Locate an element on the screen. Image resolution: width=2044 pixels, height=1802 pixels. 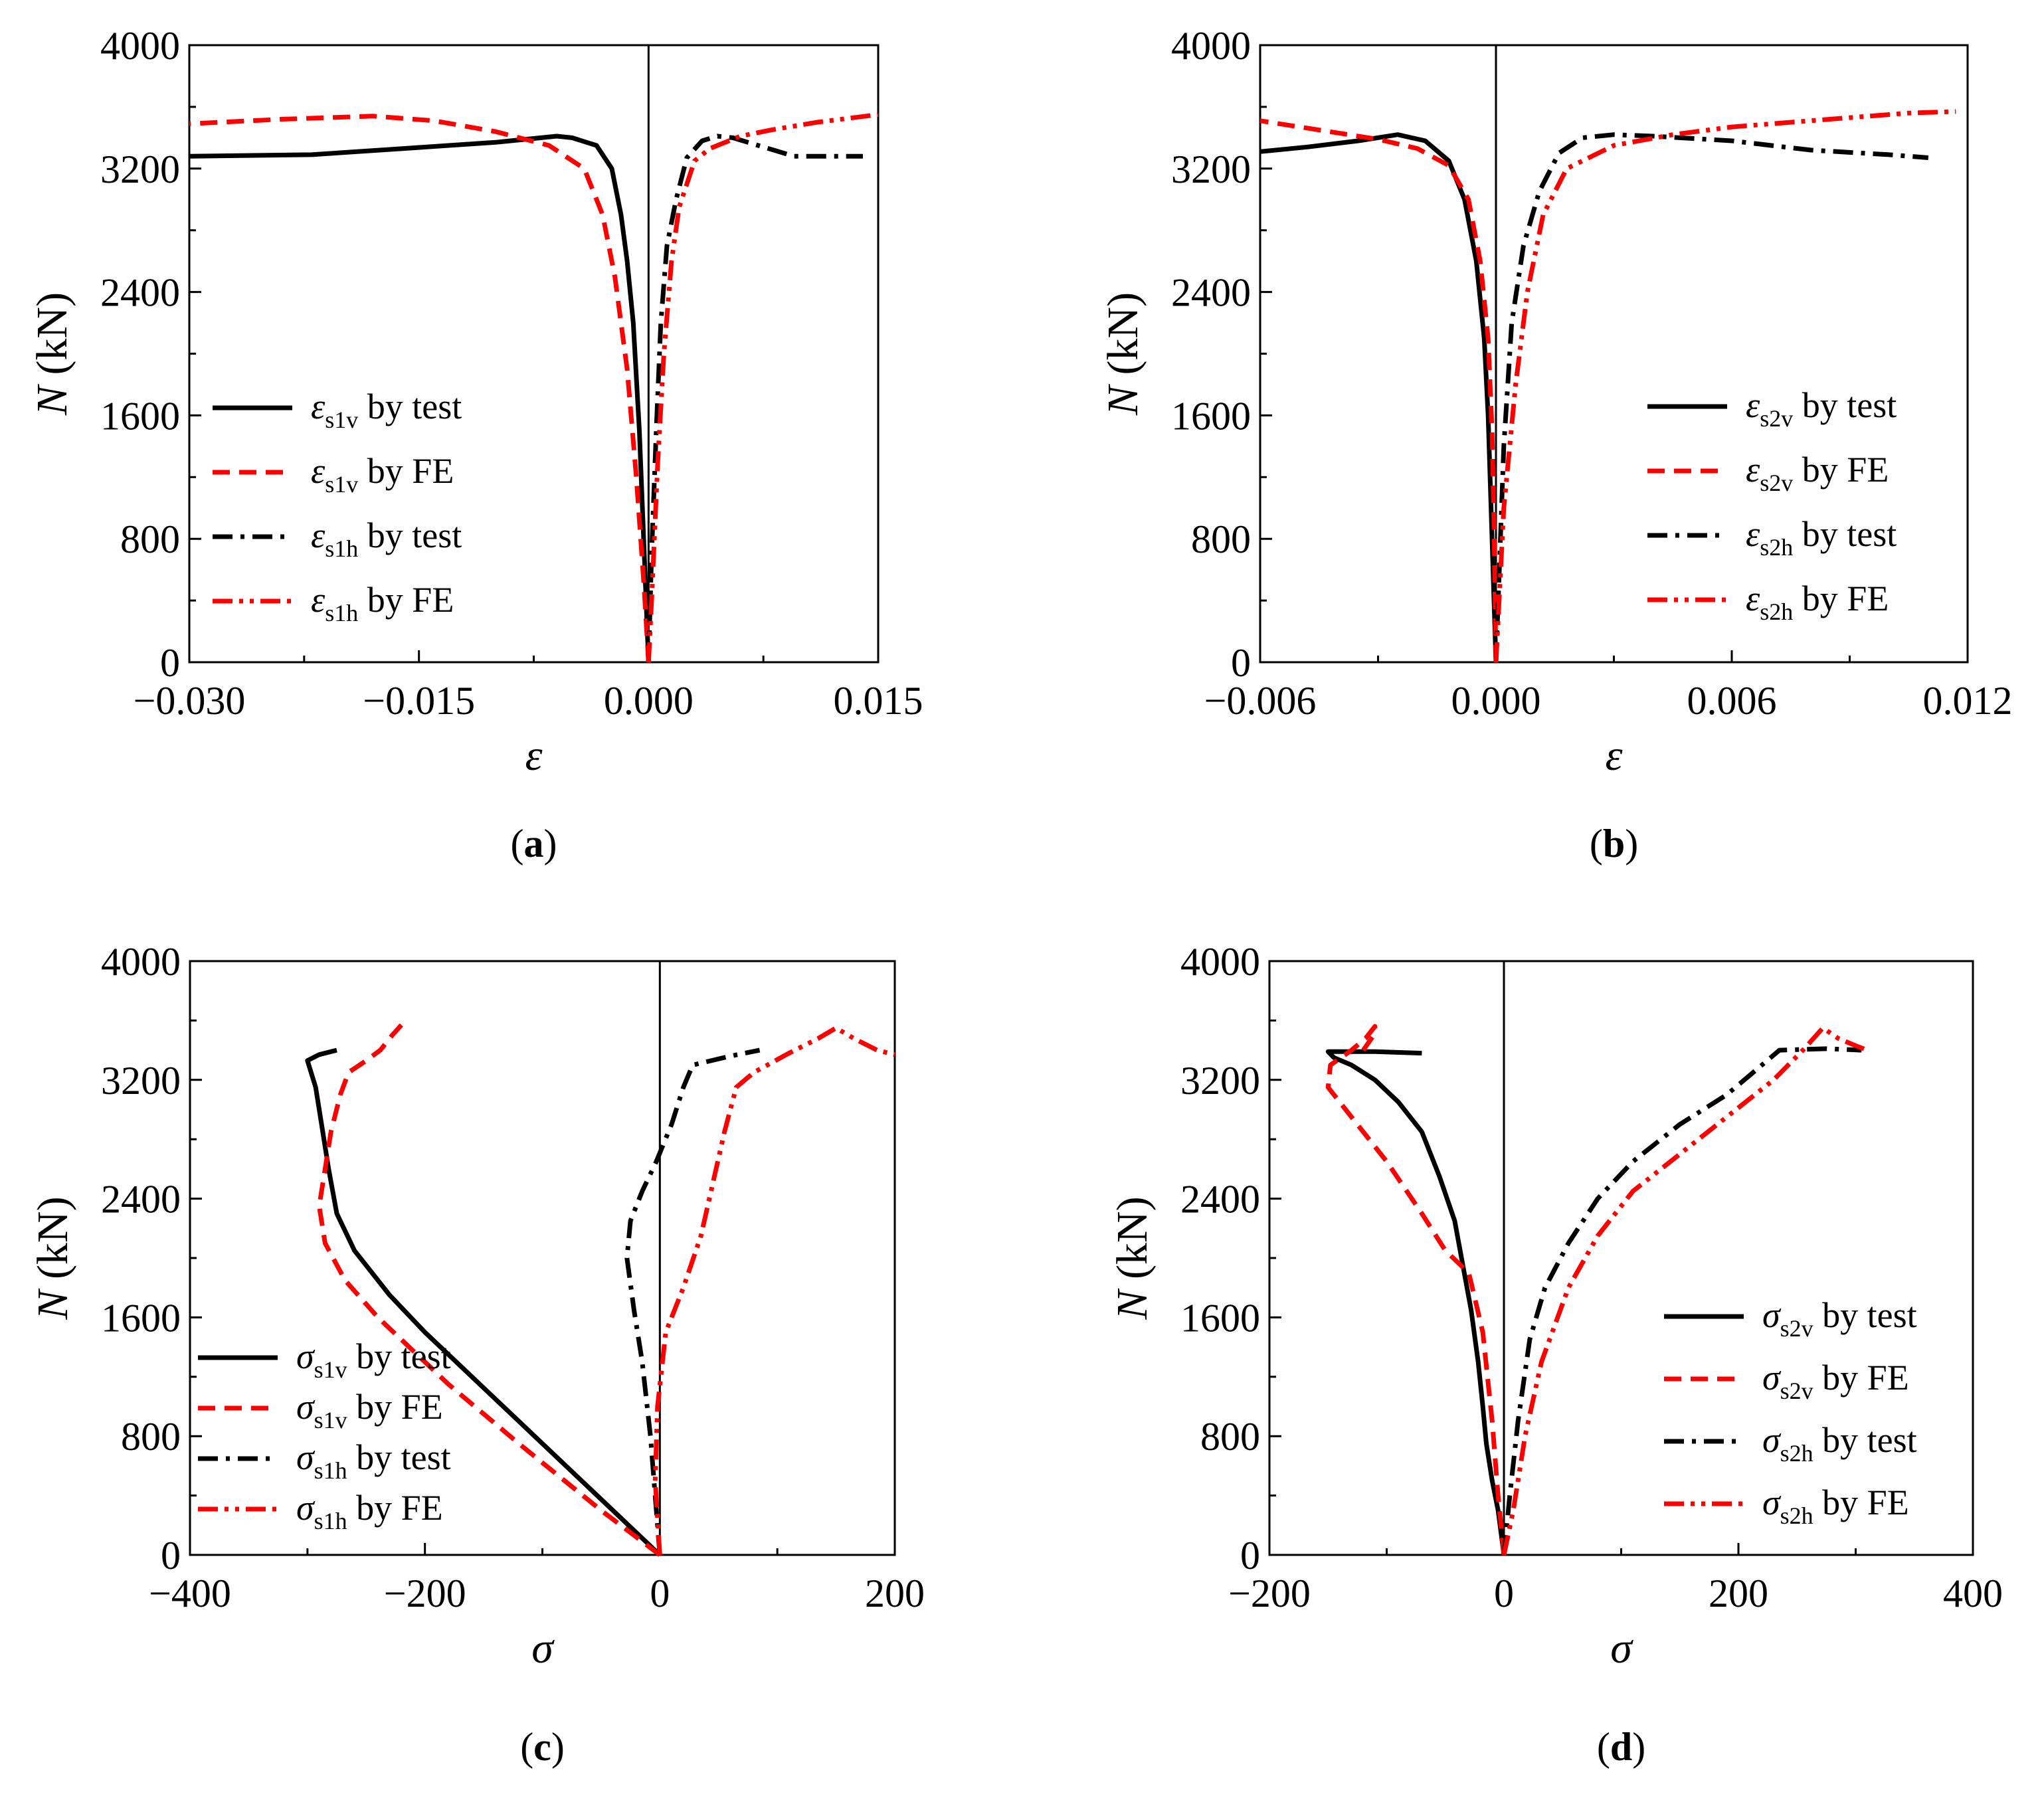
panel-label: (d) is located at coordinates (1621, 1747).